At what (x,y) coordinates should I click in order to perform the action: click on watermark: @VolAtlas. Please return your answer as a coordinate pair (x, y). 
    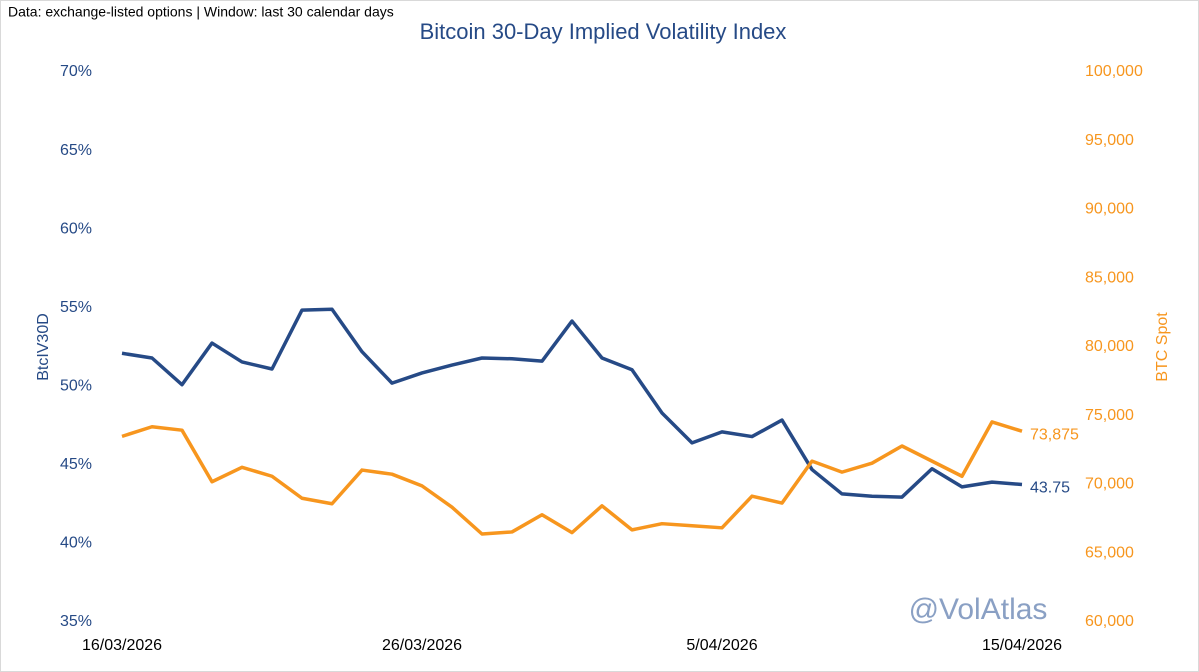
    Looking at the image, I should click on (978, 609).